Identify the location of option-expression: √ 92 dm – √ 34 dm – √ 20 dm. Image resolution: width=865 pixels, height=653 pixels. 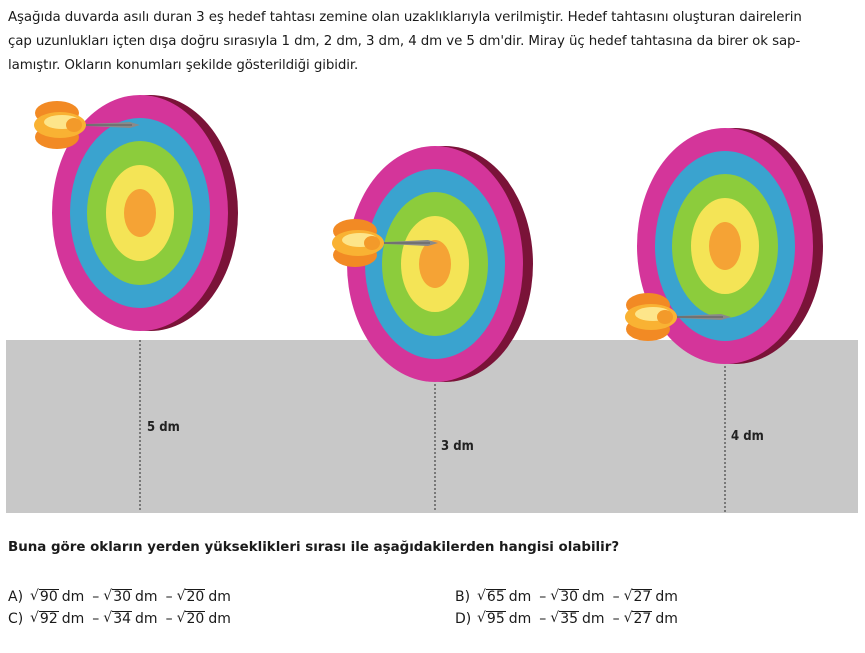
(132, 618).